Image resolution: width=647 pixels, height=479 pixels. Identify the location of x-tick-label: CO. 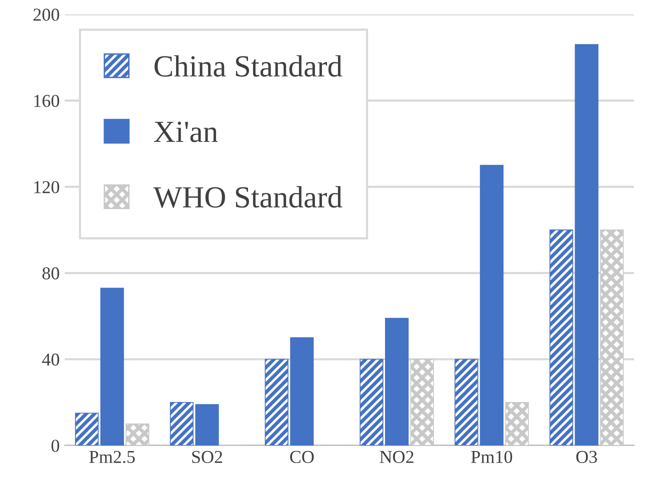
(302, 457).